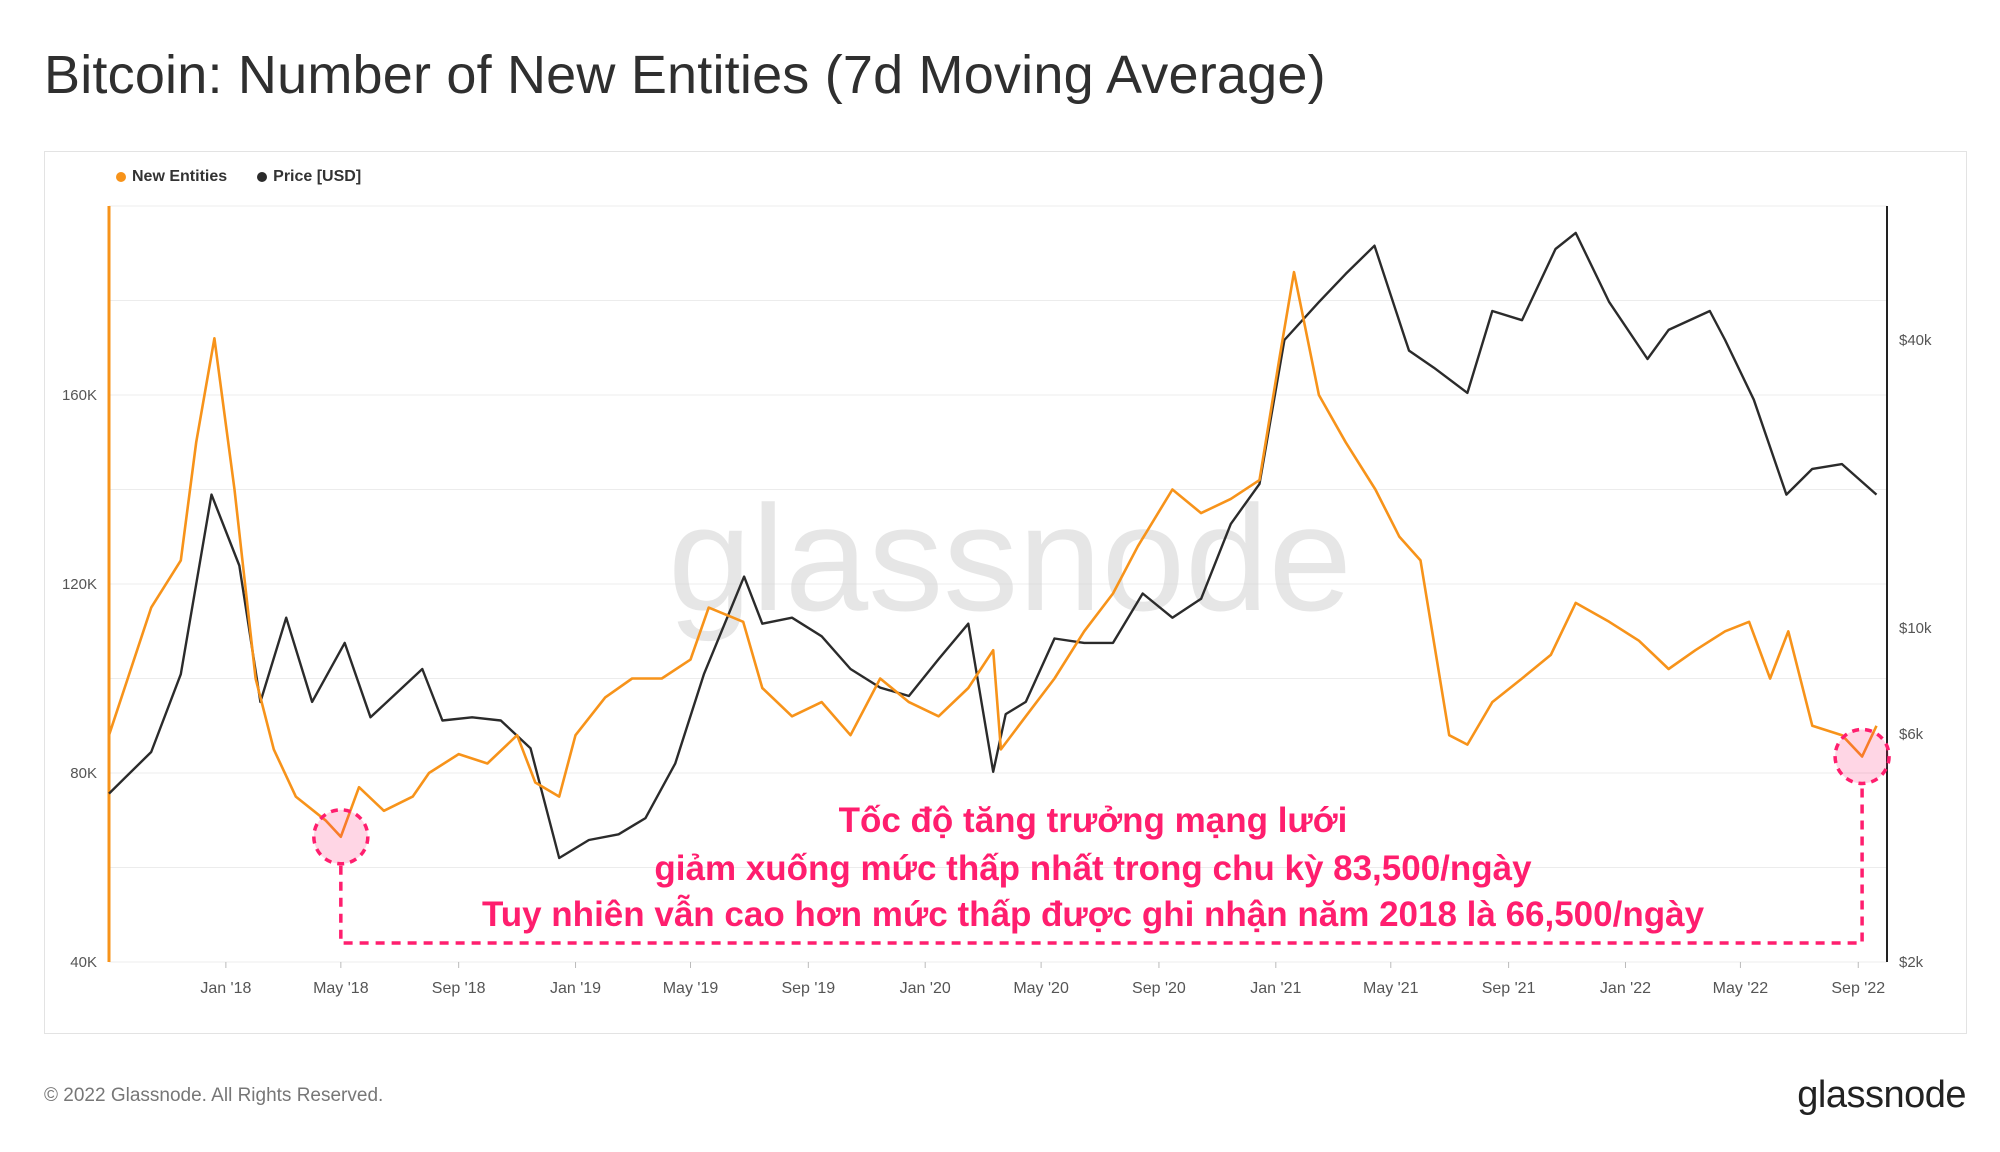 This screenshot has width=2000, height=1152. Describe the element at coordinates (1862, 756) in the screenshot. I see `annotation-circle-2022-low` at that location.